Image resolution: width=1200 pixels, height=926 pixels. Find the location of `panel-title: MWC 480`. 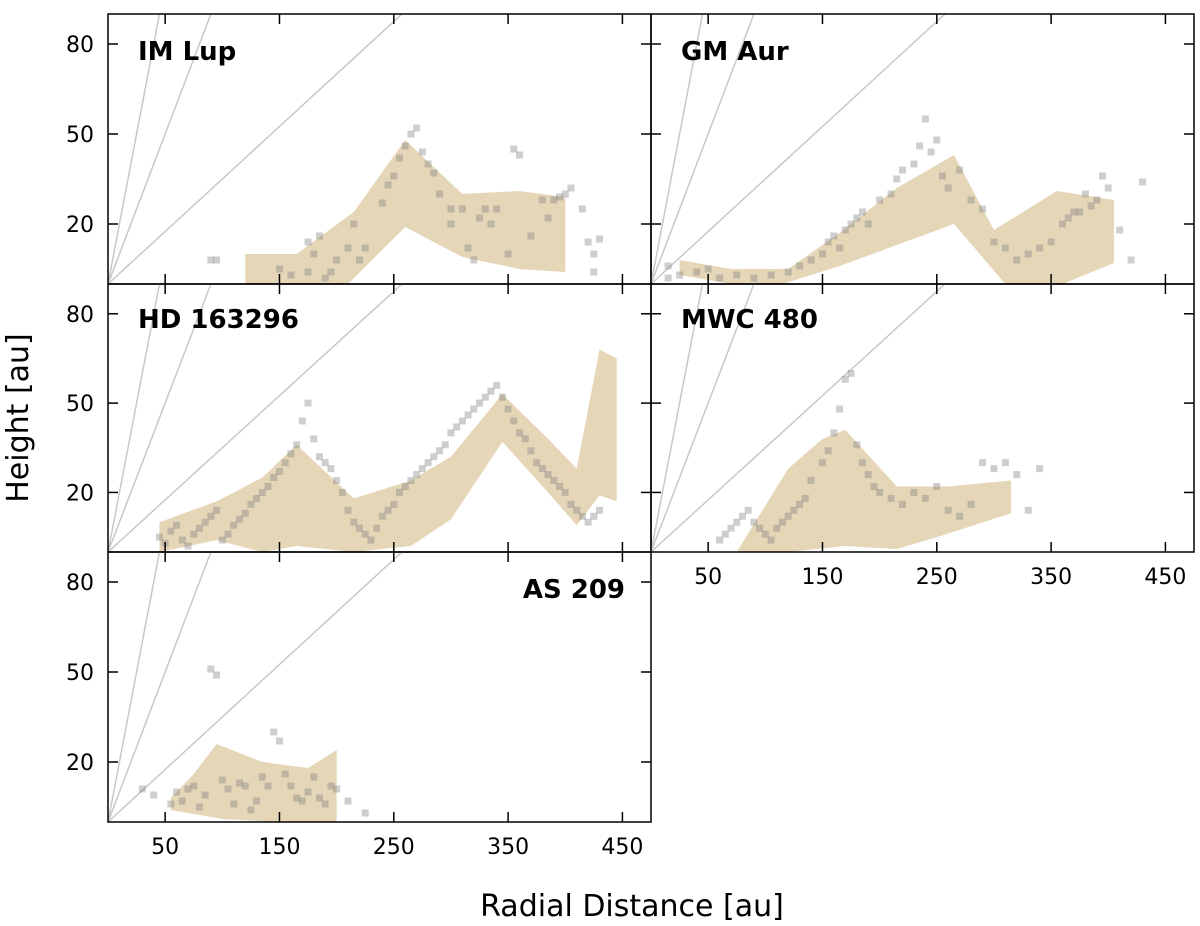

panel-title: MWC 480 is located at coordinates (749, 320).